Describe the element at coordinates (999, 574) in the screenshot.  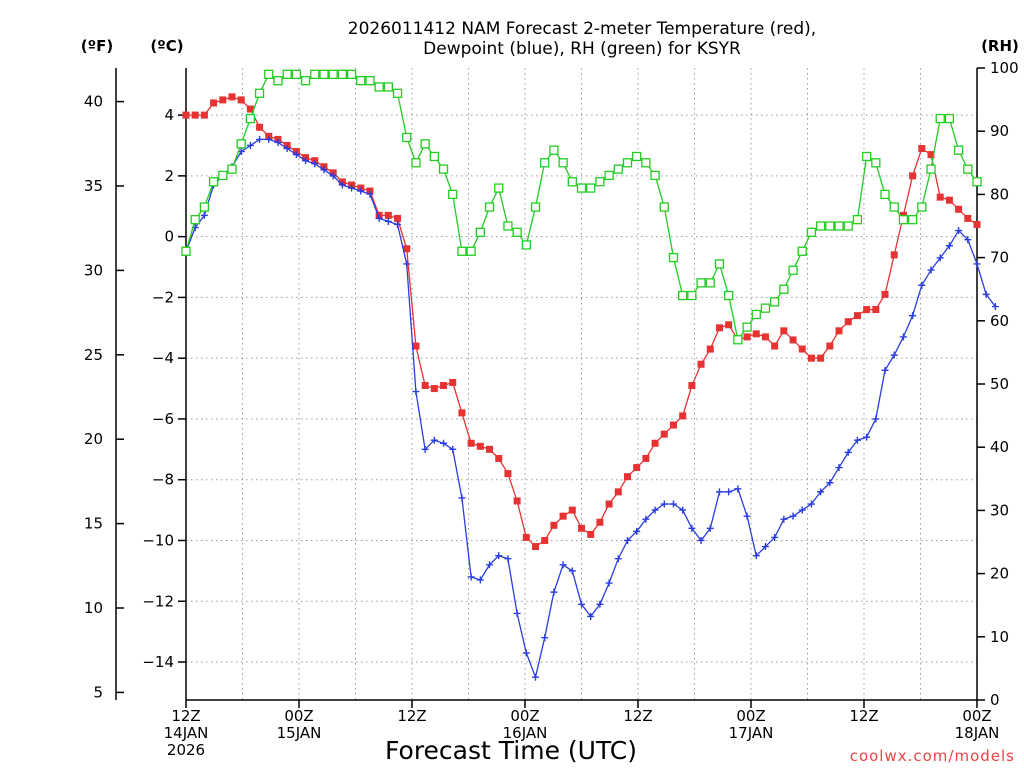
I see `rh-tick-label: 20` at that location.